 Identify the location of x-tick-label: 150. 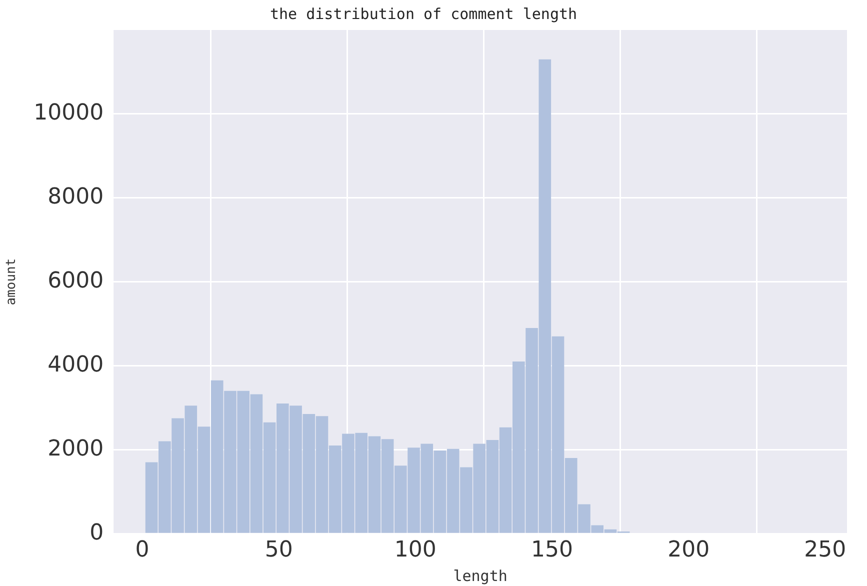
(551, 550).